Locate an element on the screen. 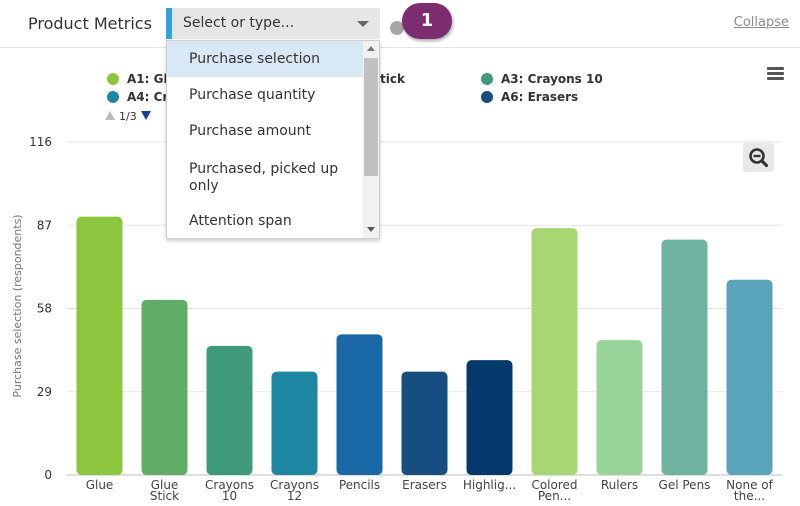  legend-prev-icon is located at coordinates (110, 115).